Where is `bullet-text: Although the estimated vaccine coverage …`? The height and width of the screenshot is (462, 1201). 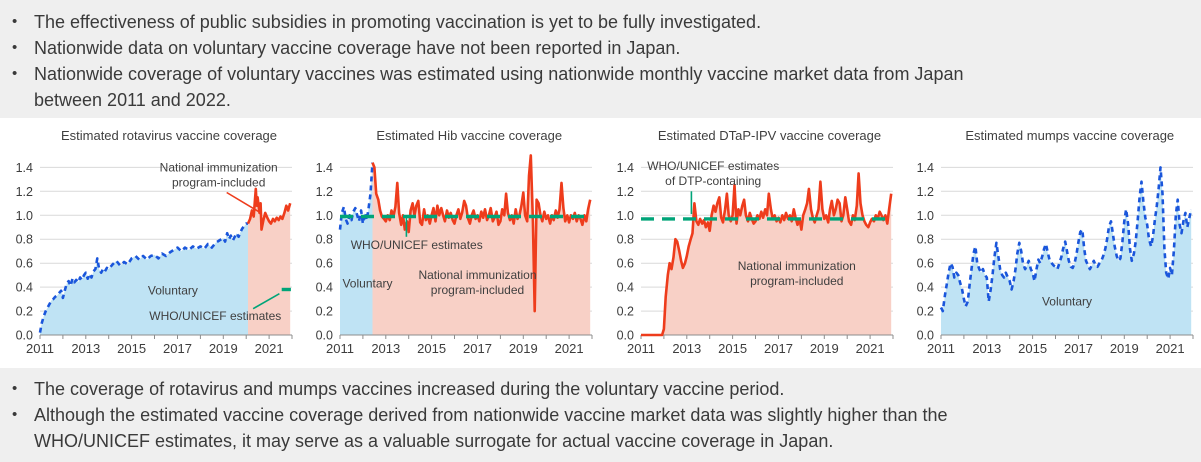
bullet-text: Although the estimated vaccine coverage … is located at coordinates (491, 428).